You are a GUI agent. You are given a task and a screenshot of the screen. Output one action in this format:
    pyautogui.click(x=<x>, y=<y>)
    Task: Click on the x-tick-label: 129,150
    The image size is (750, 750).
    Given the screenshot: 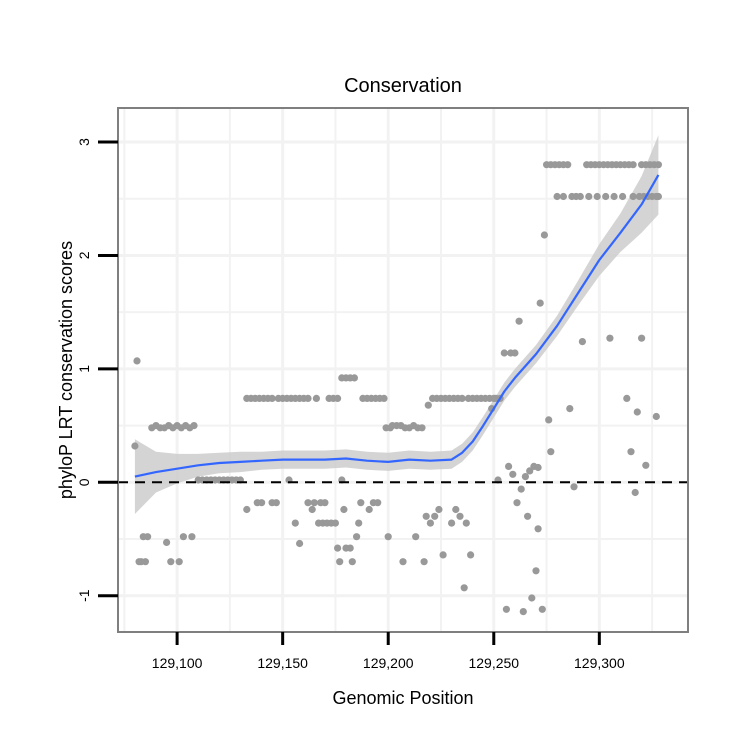 What is the action you would take?
    pyautogui.click(x=282, y=663)
    